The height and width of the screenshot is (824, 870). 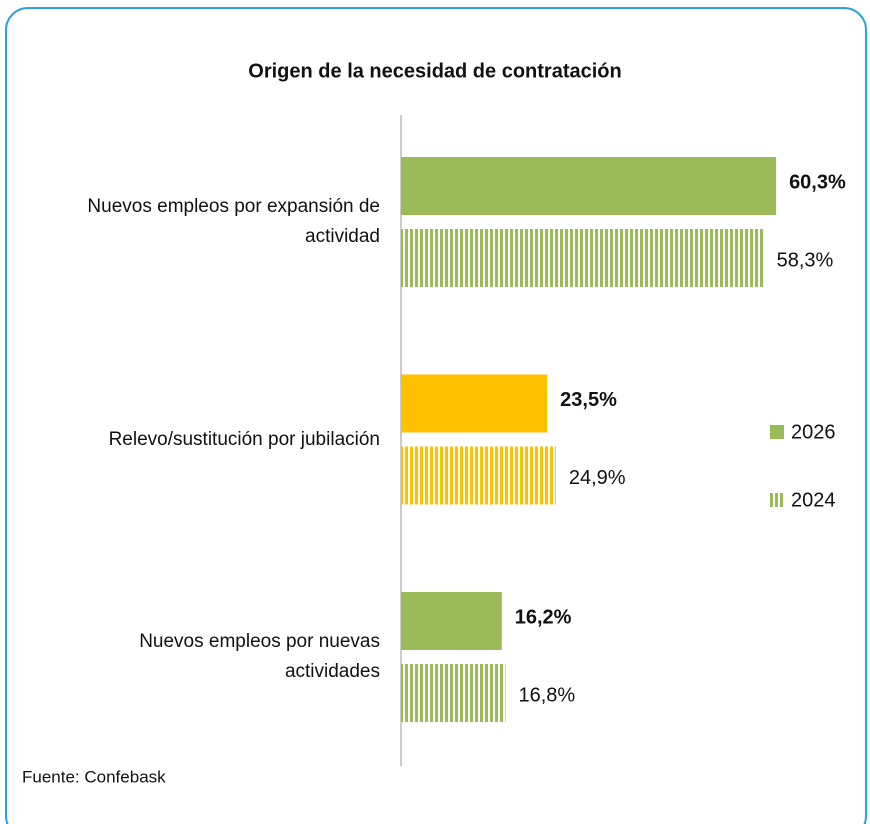 What do you see at coordinates (244, 439) in the screenshot?
I see `category-label: Relevo/sustitución por jubilación` at bounding box center [244, 439].